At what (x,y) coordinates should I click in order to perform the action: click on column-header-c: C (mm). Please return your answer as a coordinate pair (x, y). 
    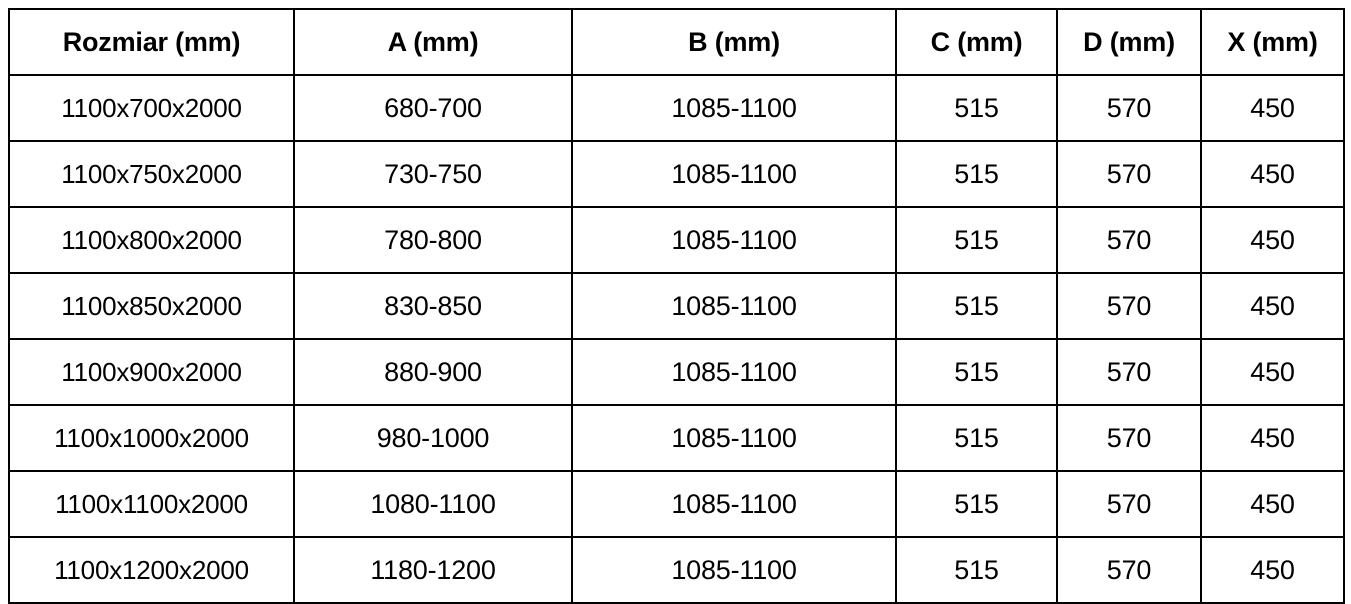
    Looking at the image, I should click on (976, 42).